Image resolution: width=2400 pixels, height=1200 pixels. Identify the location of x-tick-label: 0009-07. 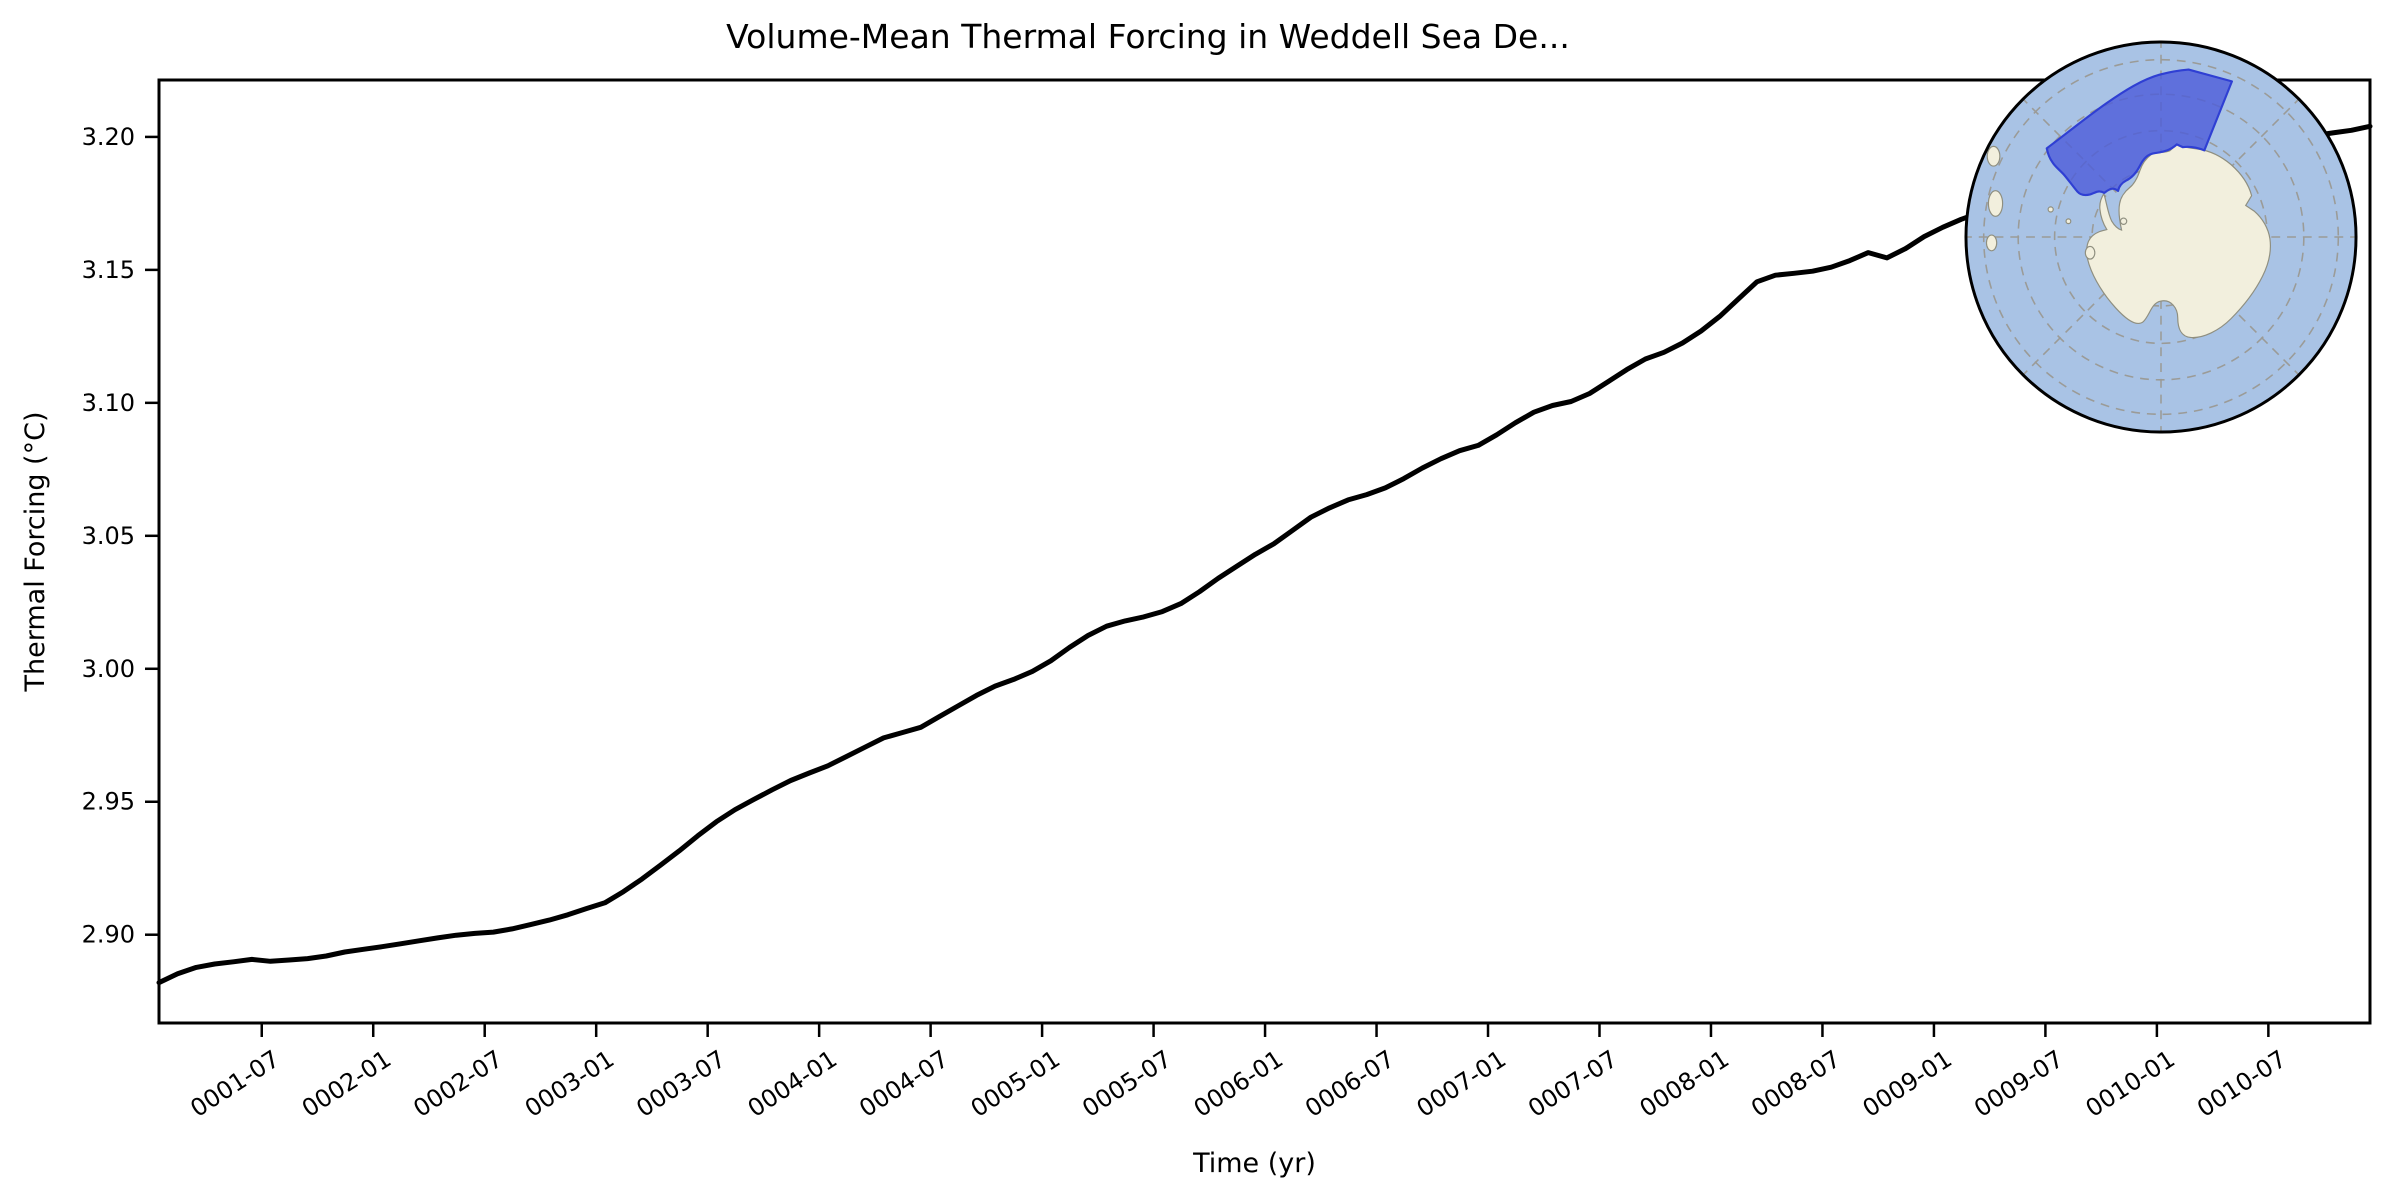
(2018, 1084).